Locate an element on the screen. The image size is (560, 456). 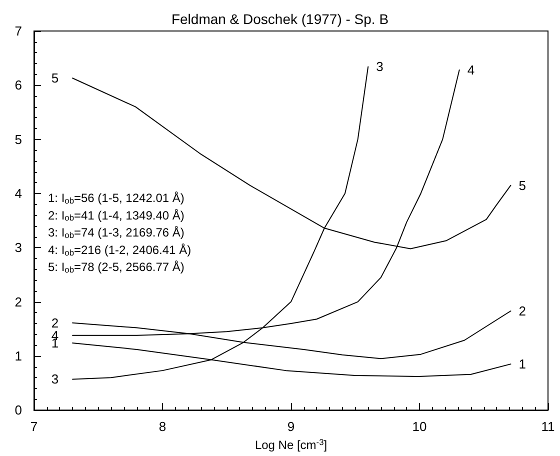
y-tick-label: 0 is located at coordinates (18, 410).